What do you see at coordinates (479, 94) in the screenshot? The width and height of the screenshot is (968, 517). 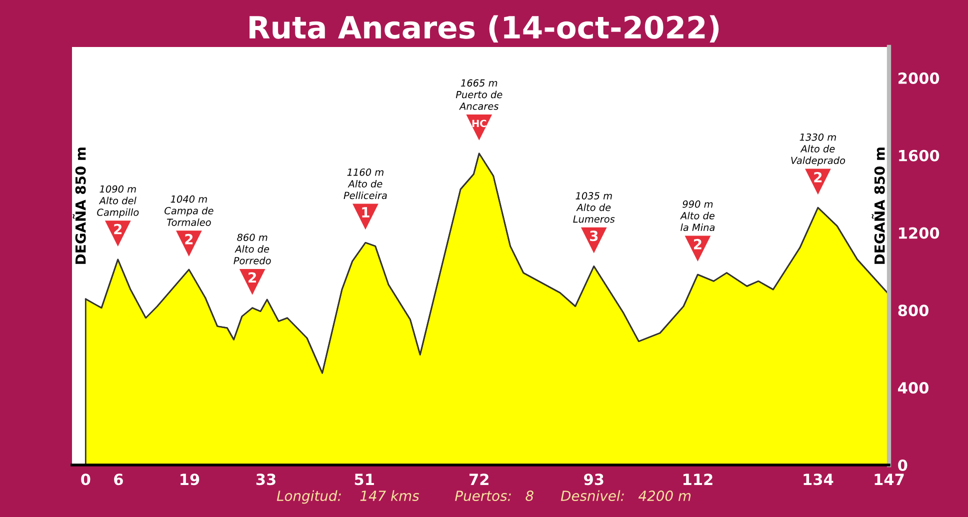 I see `annotation: 1665 m Puerto de Ancares` at bounding box center [479, 94].